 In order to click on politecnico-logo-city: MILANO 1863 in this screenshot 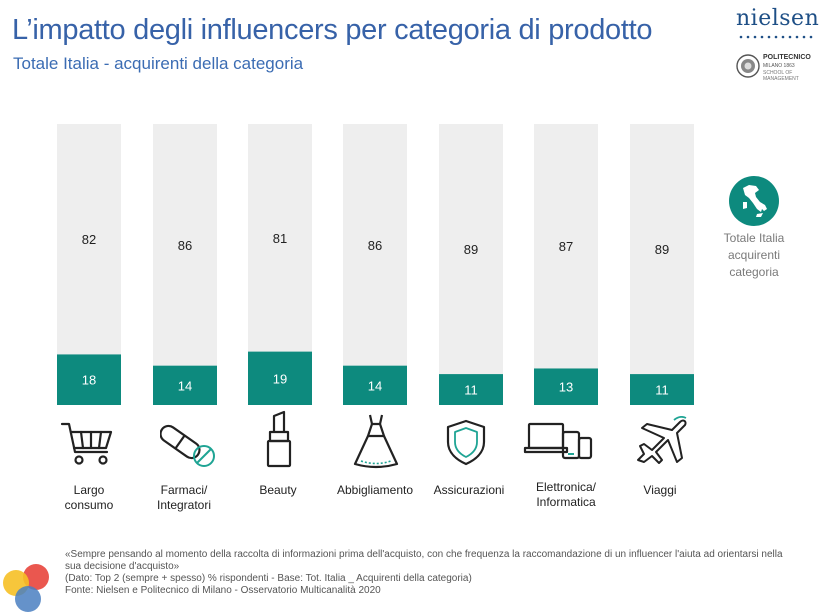, I will do `click(779, 66)`.